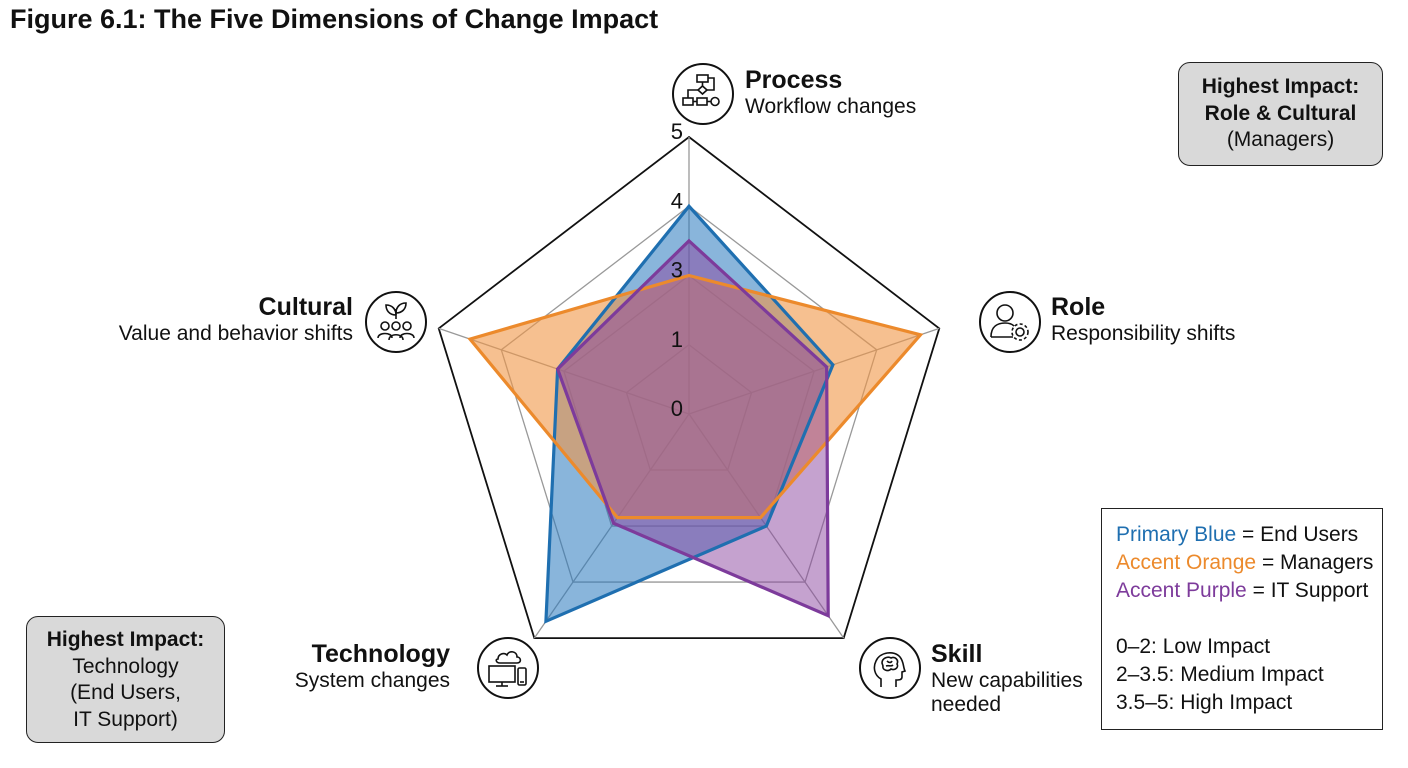  What do you see at coordinates (890, 668) in the screenshot?
I see `head-brain-icon` at bounding box center [890, 668].